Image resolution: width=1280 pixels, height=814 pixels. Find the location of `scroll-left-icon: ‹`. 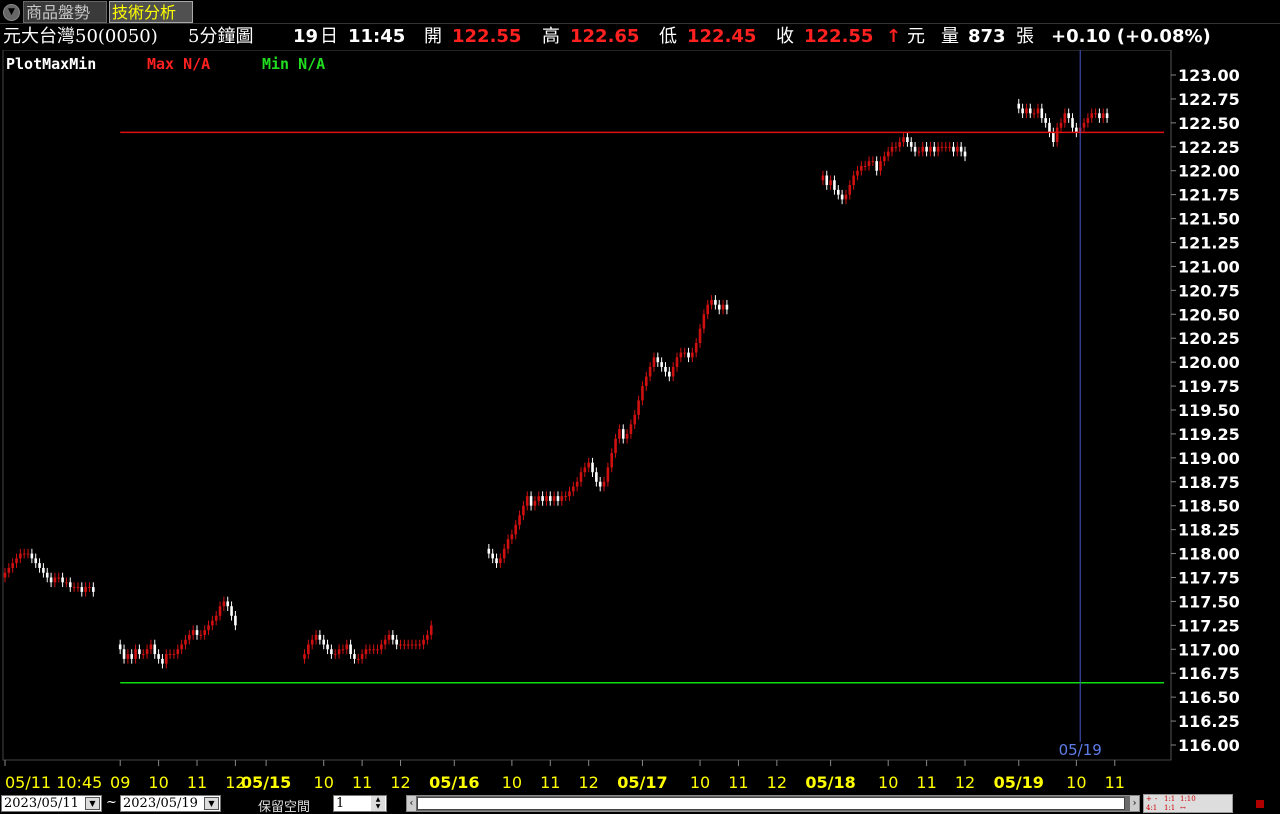

scroll-left-icon: ‹ is located at coordinates (411, 803).